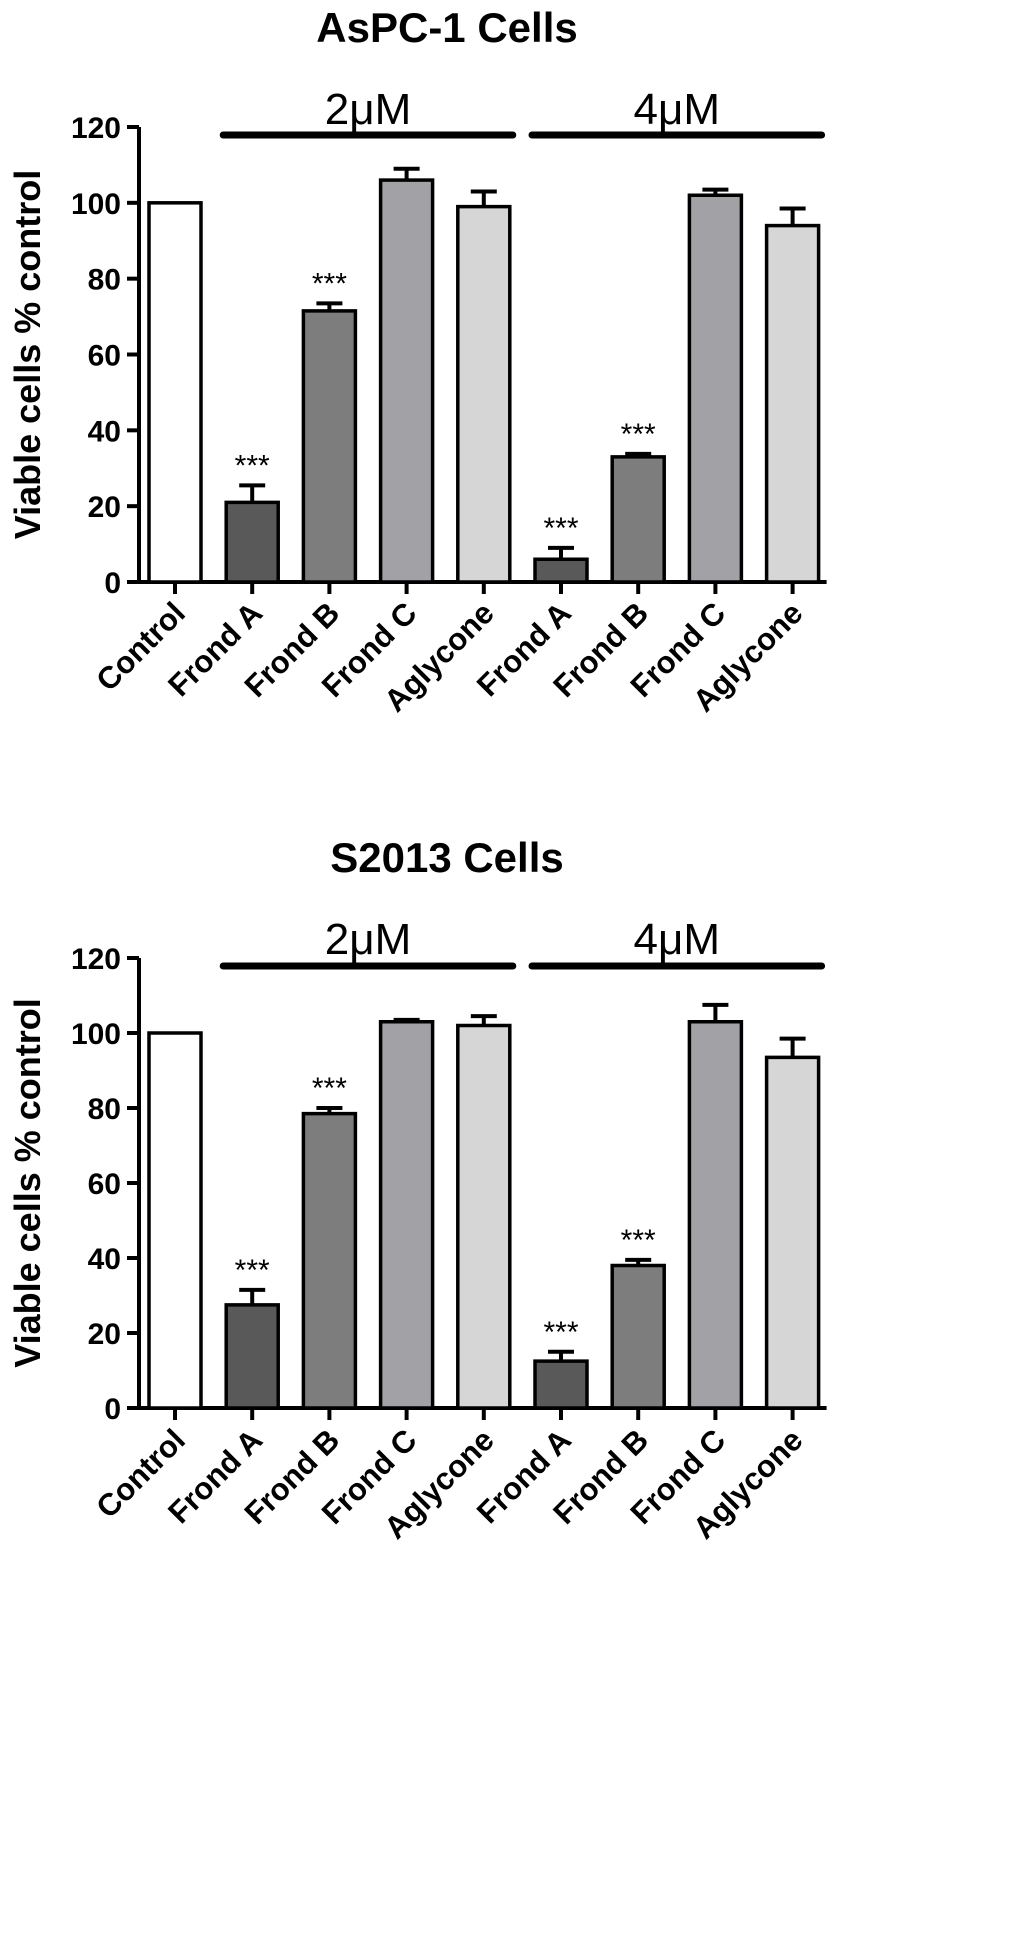 The width and height of the screenshot is (1024, 1938). Describe the element at coordinates (446, 27) in the screenshot. I see `chart-title: AsPC-1 Cells` at that location.